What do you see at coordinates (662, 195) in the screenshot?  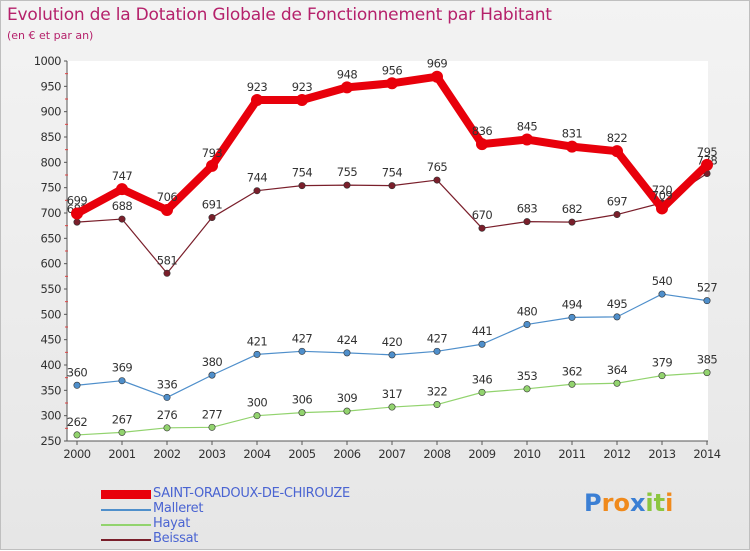 I see `data-label: 709` at bounding box center [662, 195].